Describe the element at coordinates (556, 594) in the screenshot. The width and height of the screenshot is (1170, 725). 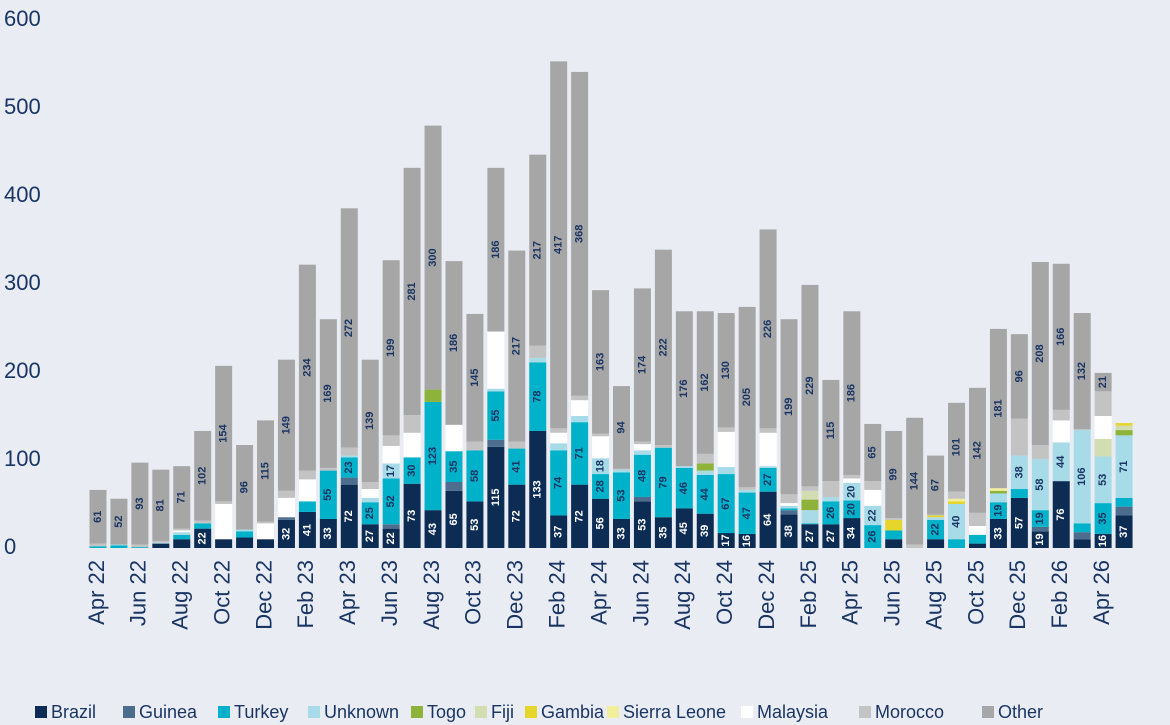
I see `x-tick-label: Feb 24` at that location.